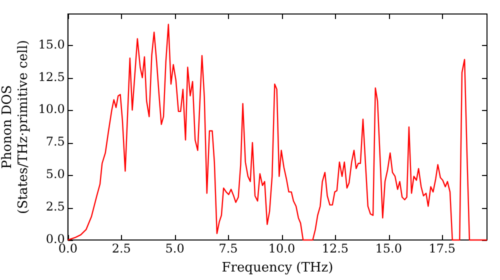  What do you see at coordinates (51, 77) in the screenshot?
I see `y-tick-label: 12.5` at bounding box center [51, 77].